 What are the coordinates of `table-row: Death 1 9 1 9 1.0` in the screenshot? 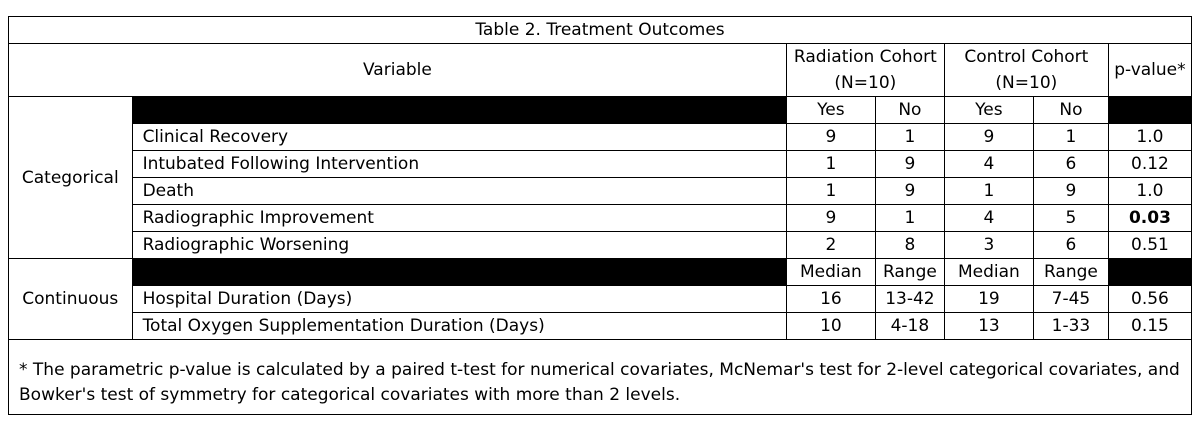 It's located at (601, 191).